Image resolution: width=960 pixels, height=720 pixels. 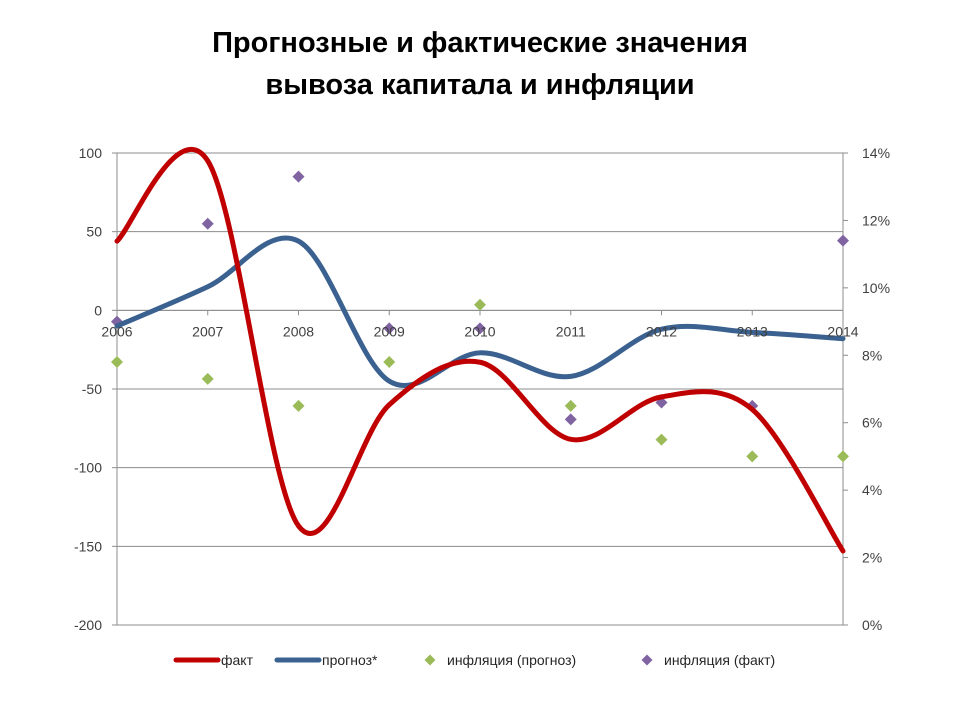 I want to click on right-tick-label: 10%, so click(x=876, y=288).